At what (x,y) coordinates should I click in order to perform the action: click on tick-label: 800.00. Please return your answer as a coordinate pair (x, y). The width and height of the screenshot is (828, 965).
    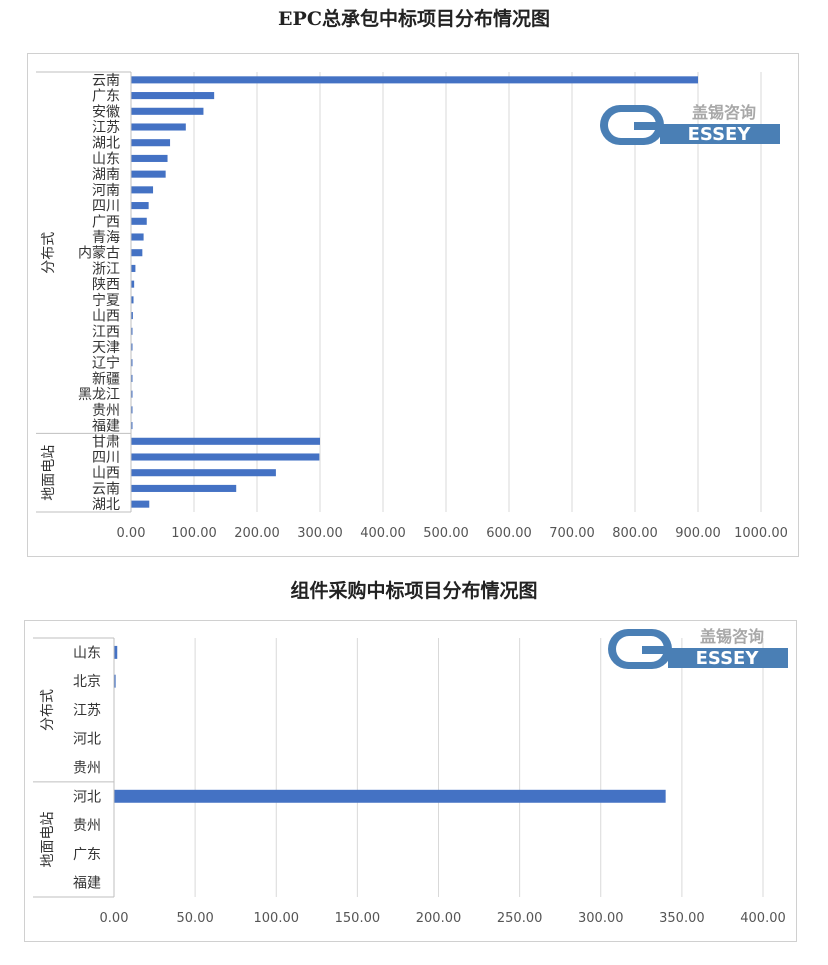
    Looking at the image, I should click on (635, 533).